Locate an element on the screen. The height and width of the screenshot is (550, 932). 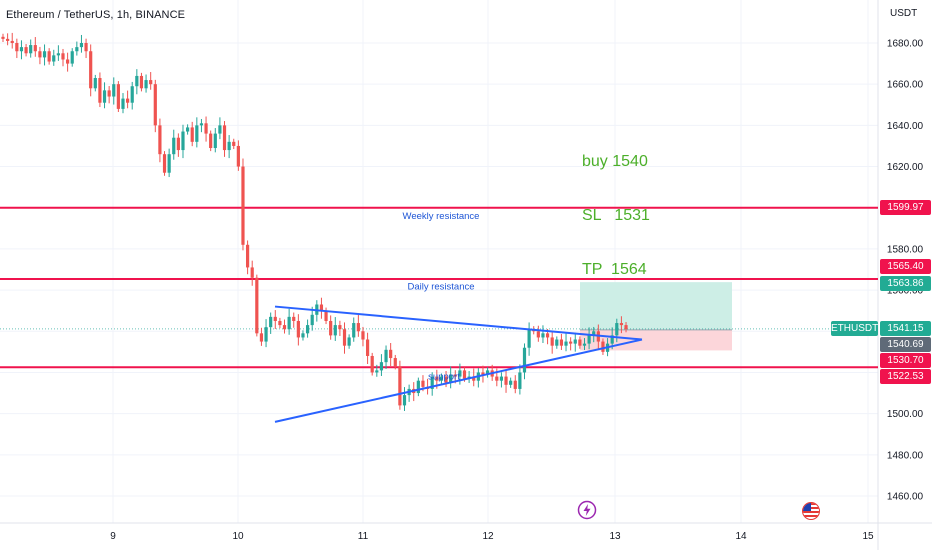
price-label: 1565.40 is located at coordinates (905, 266).